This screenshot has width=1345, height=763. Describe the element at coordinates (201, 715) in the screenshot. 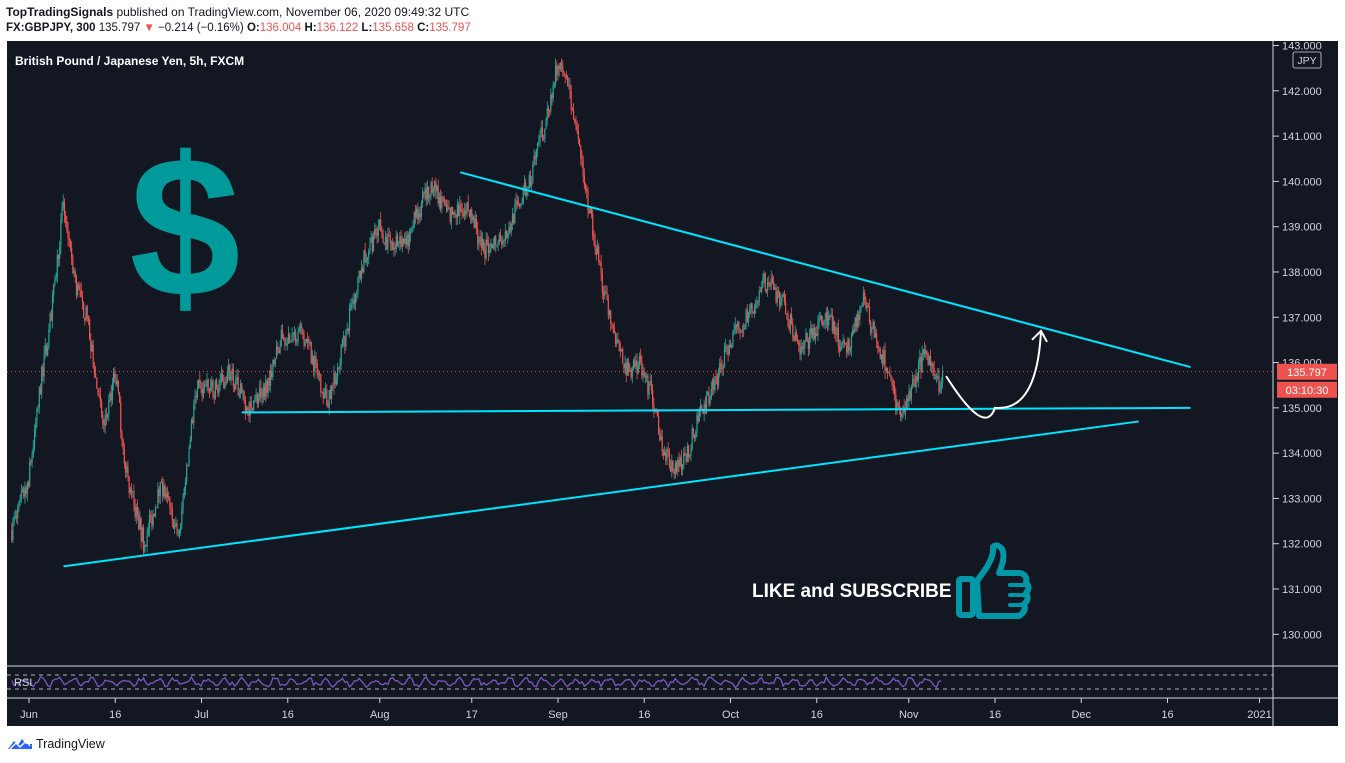

I see `time-tick-label: Jul` at that location.